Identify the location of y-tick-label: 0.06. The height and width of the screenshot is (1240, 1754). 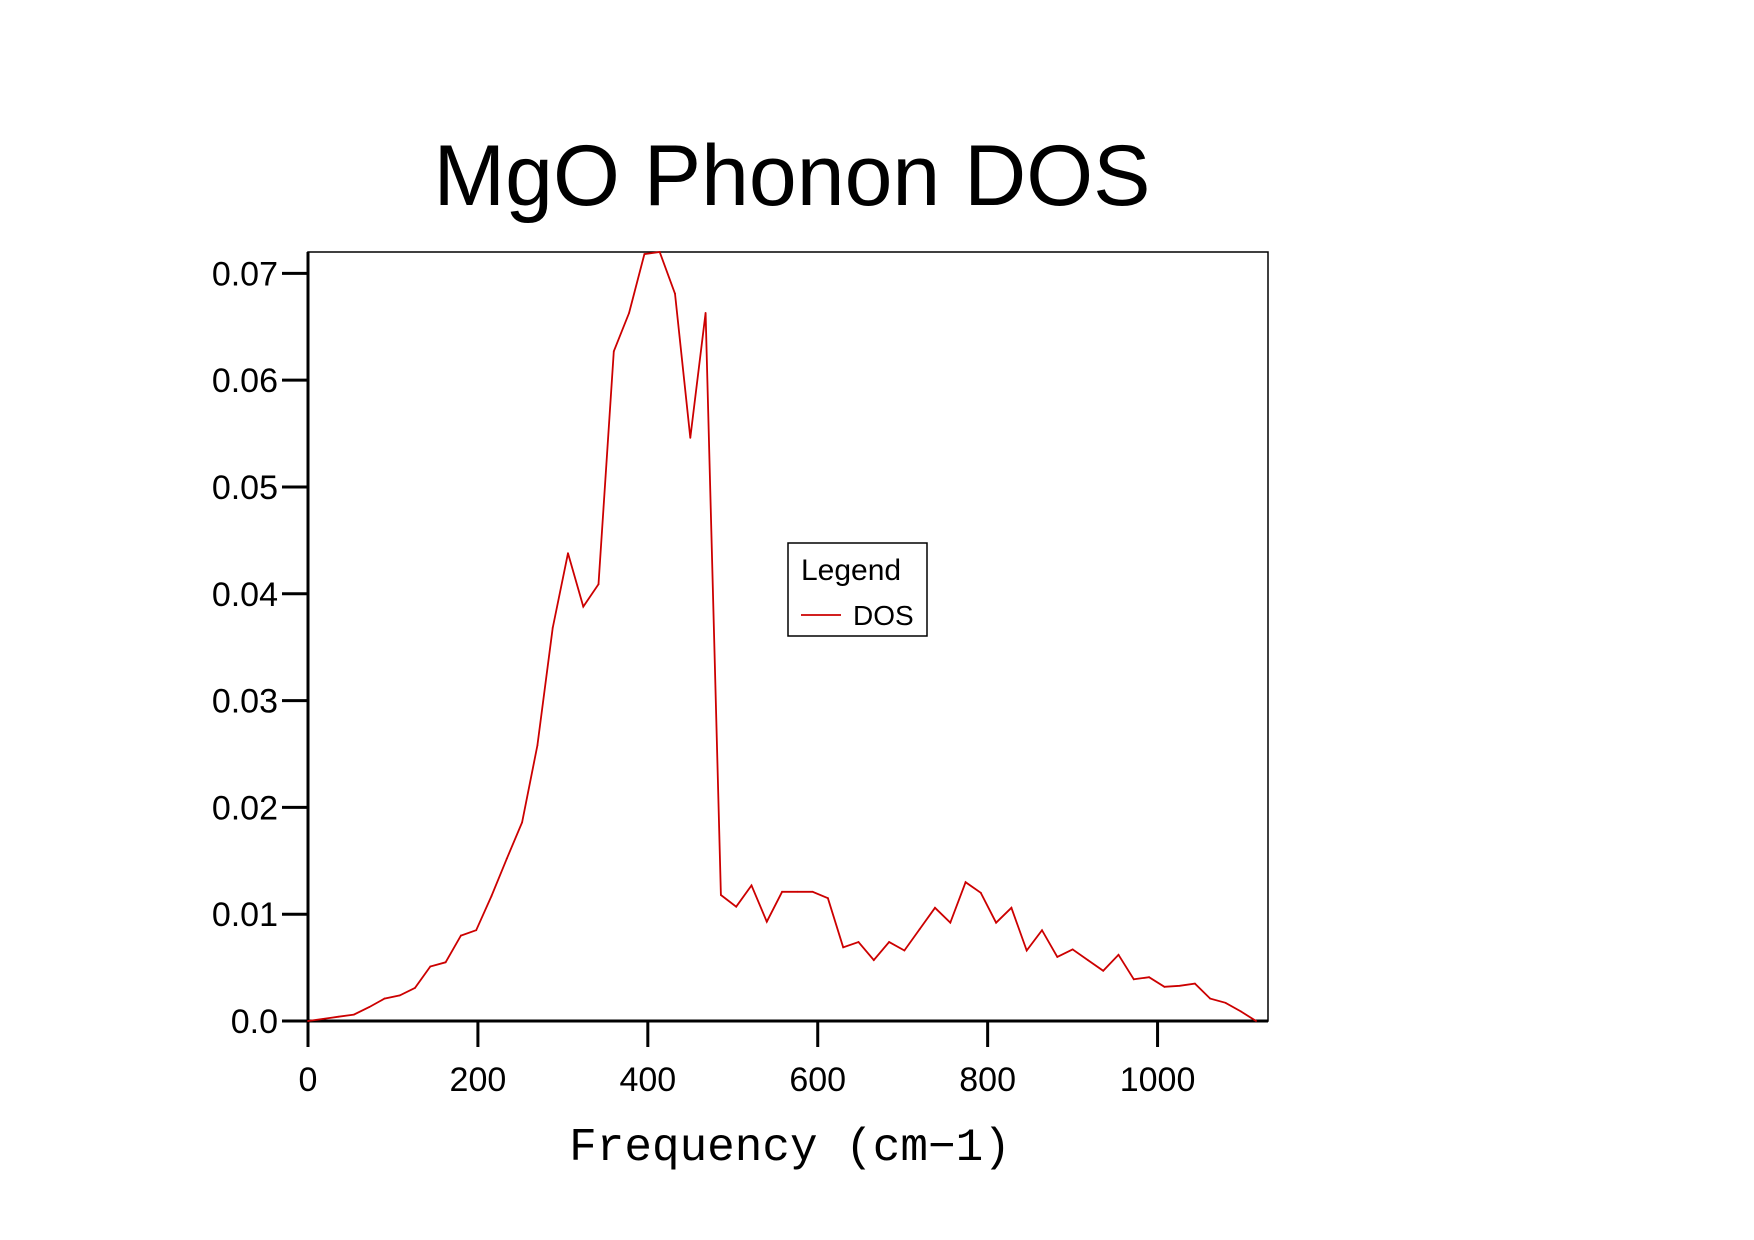
(245, 381).